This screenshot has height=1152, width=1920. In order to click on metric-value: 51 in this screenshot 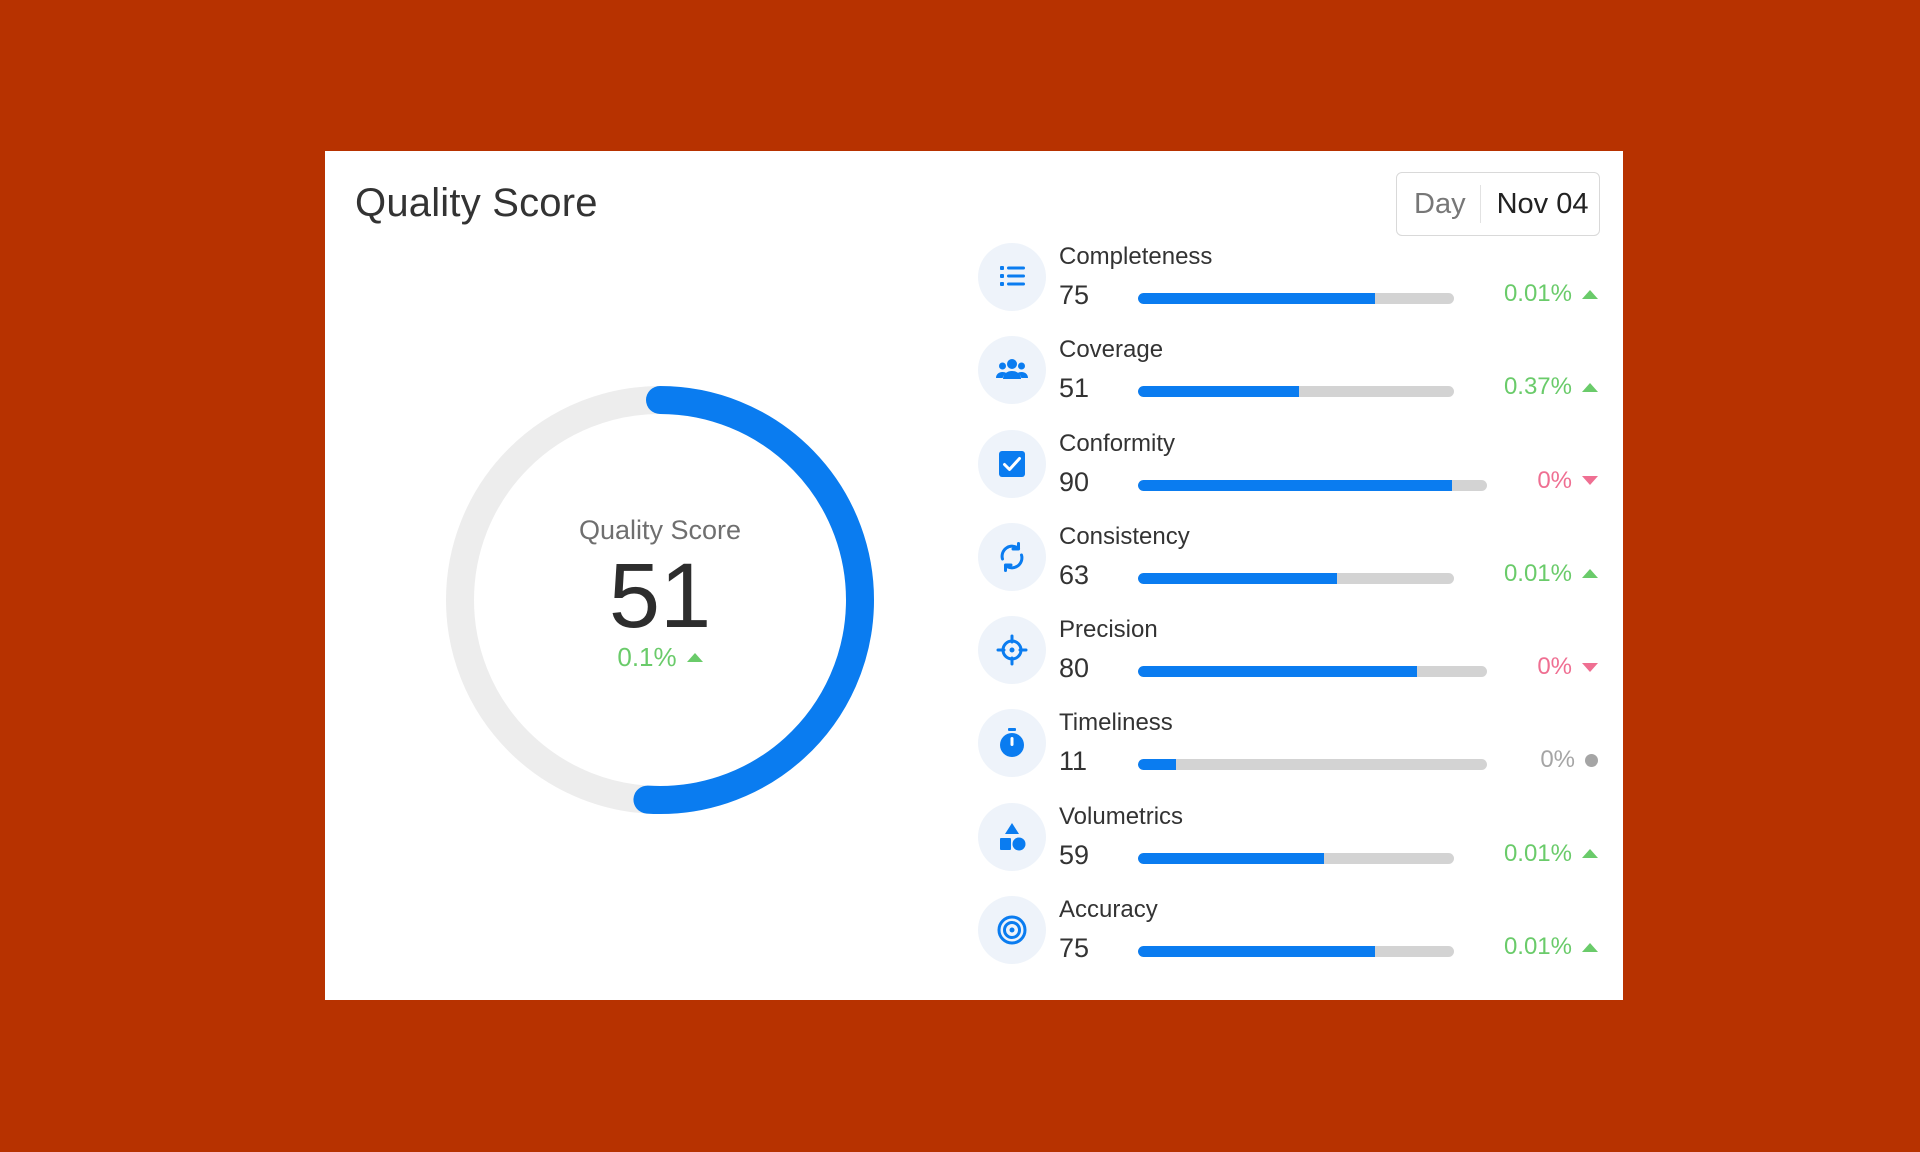, I will do `click(1074, 388)`.